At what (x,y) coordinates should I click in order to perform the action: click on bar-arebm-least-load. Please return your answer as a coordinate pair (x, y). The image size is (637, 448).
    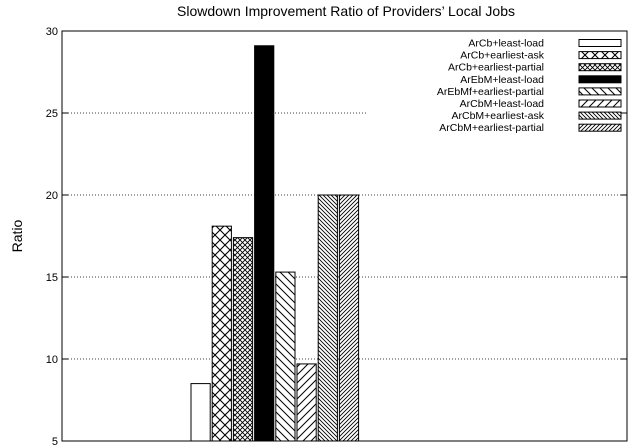
    Looking at the image, I should click on (264, 243).